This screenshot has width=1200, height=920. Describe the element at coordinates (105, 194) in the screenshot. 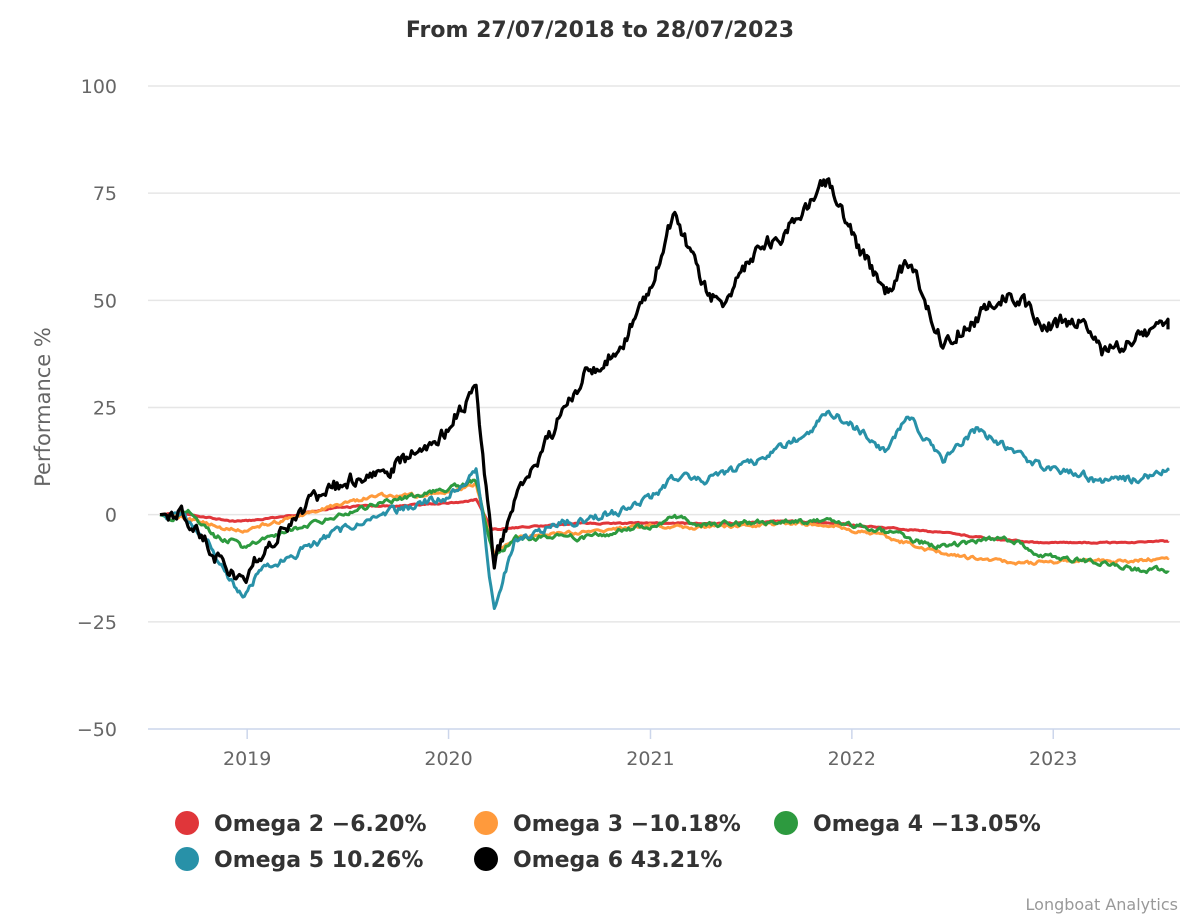

I see `y-tick-label: 75` at that location.